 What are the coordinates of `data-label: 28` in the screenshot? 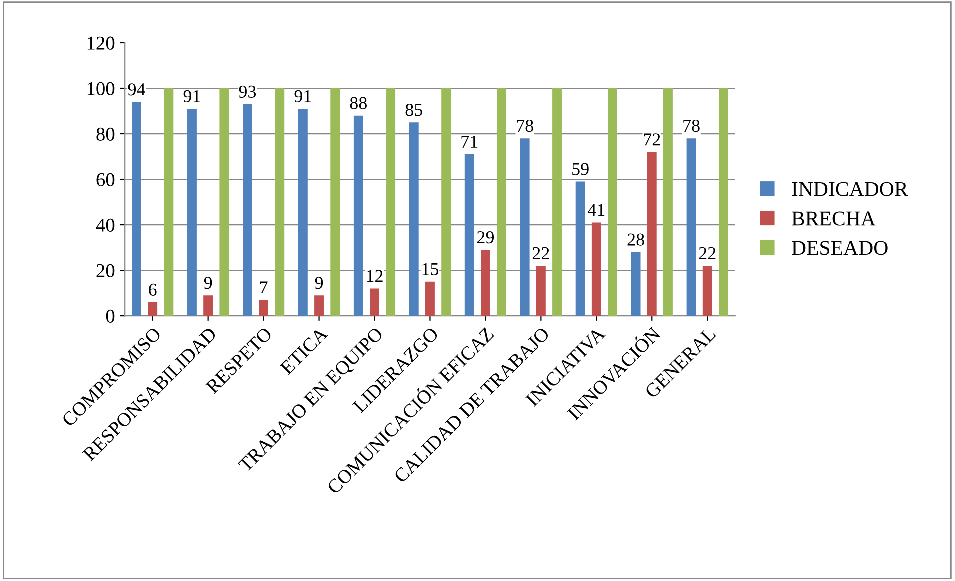 It's located at (636, 240).